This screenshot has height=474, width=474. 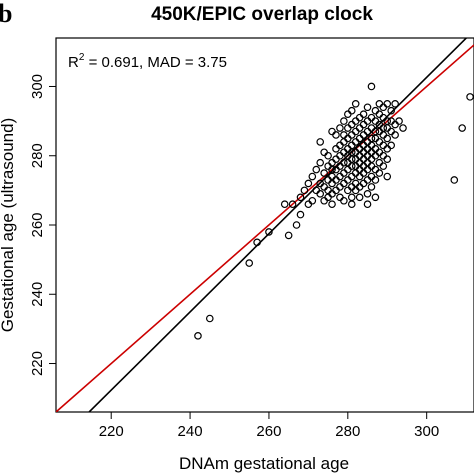 I want to click on x-tick-label: 280, so click(x=347, y=431).